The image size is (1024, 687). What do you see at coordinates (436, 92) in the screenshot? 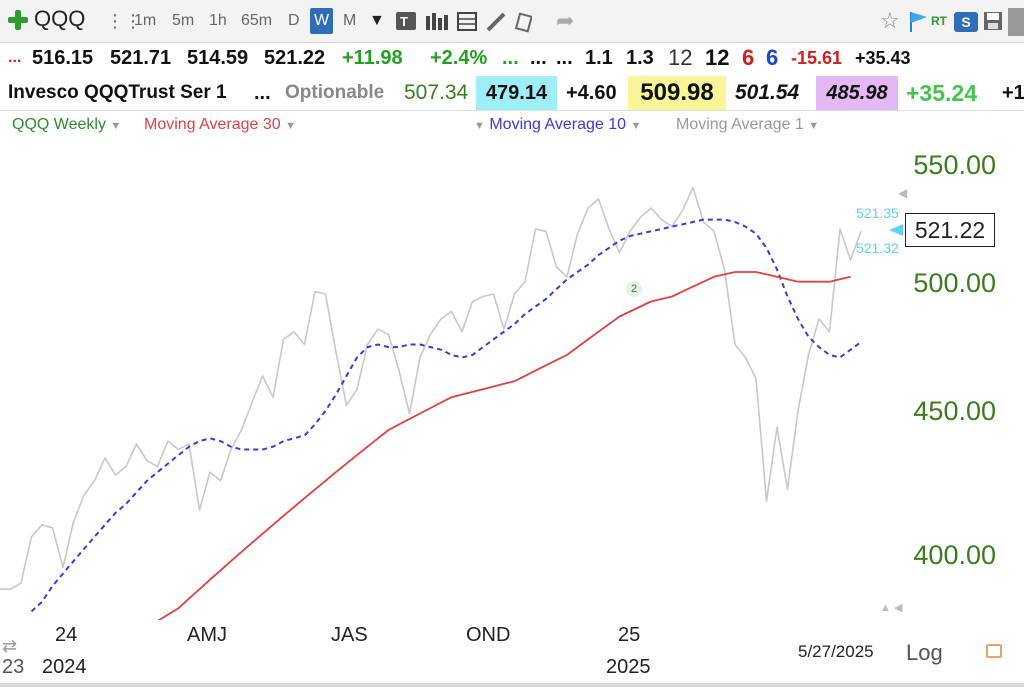
I see `info-f1: 507.34` at bounding box center [436, 92].